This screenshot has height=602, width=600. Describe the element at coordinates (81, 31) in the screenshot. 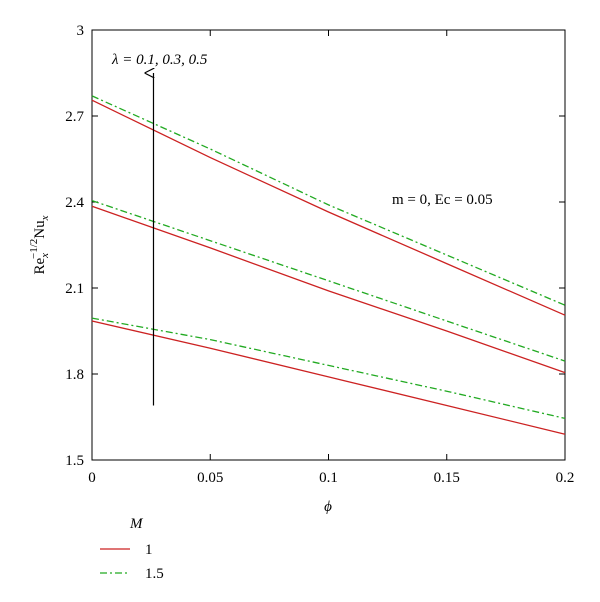

I see `y-tick-label: 3` at that location.